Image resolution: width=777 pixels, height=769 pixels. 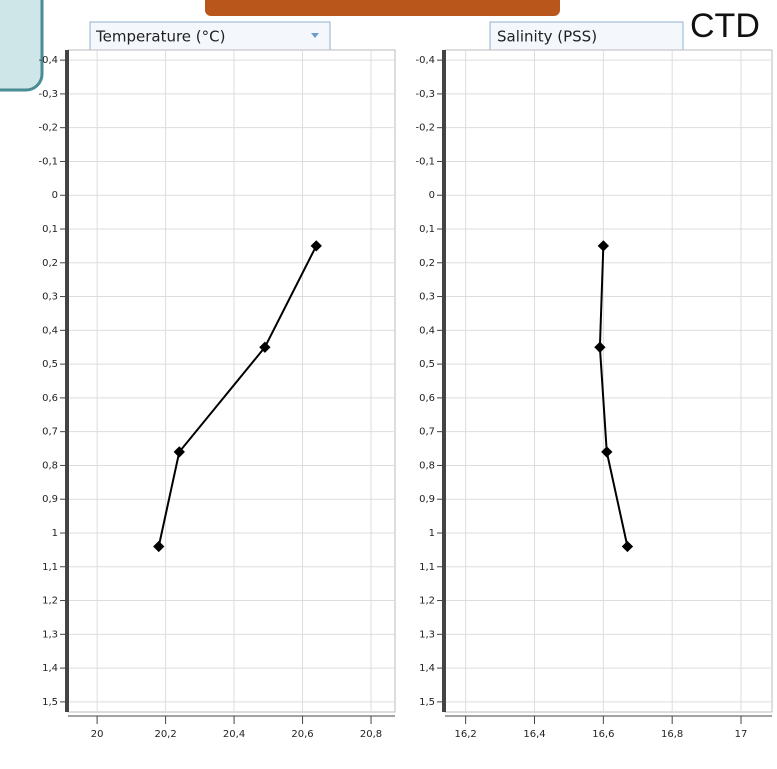 What do you see at coordinates (315, 35) in the screenshot?
I see `dropdown-arrow` at bounding box center [315, 35].